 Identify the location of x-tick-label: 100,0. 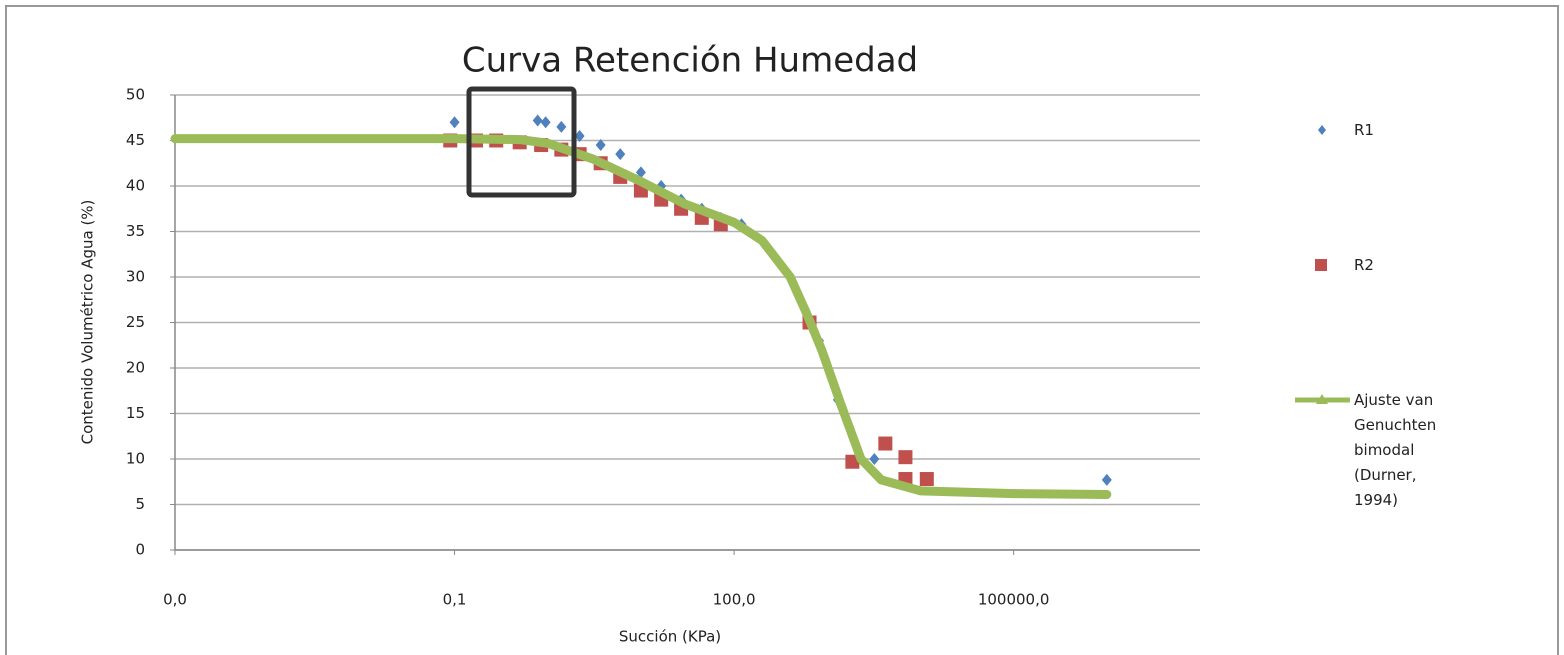
(734, 600).